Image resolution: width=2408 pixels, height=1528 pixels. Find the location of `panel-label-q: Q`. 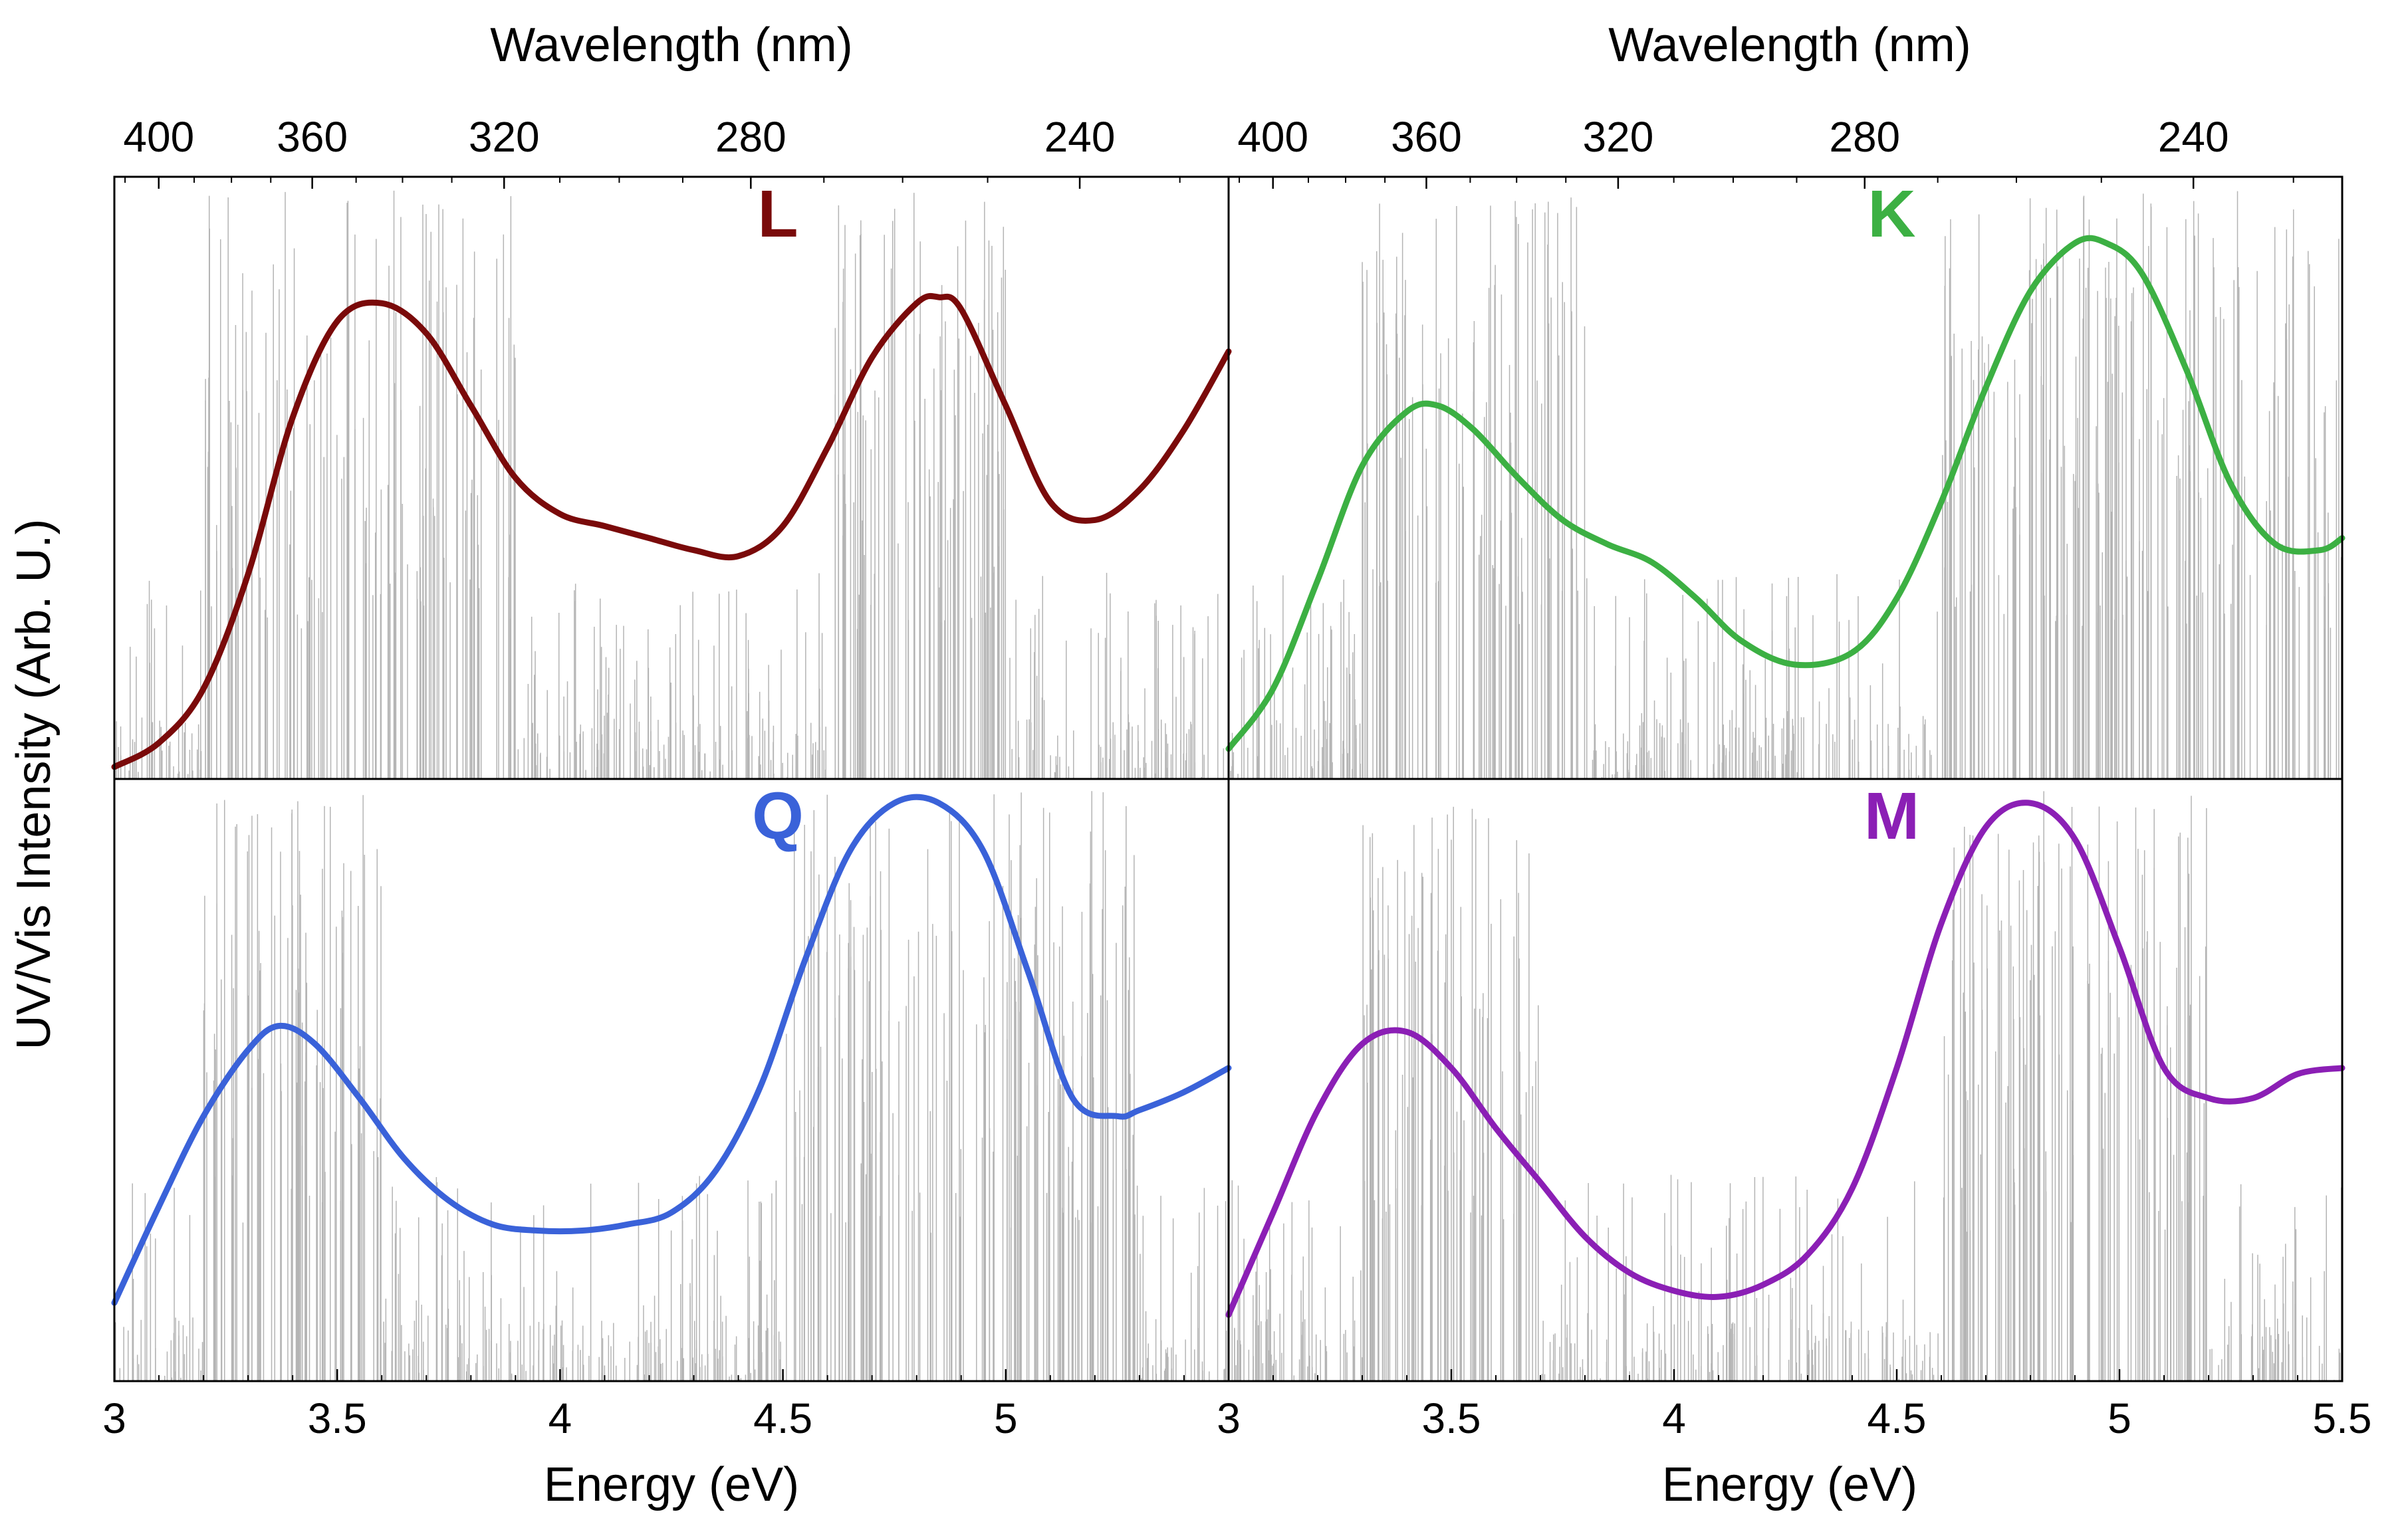

panel-label-q: Q is located at coordinates (778, 816).